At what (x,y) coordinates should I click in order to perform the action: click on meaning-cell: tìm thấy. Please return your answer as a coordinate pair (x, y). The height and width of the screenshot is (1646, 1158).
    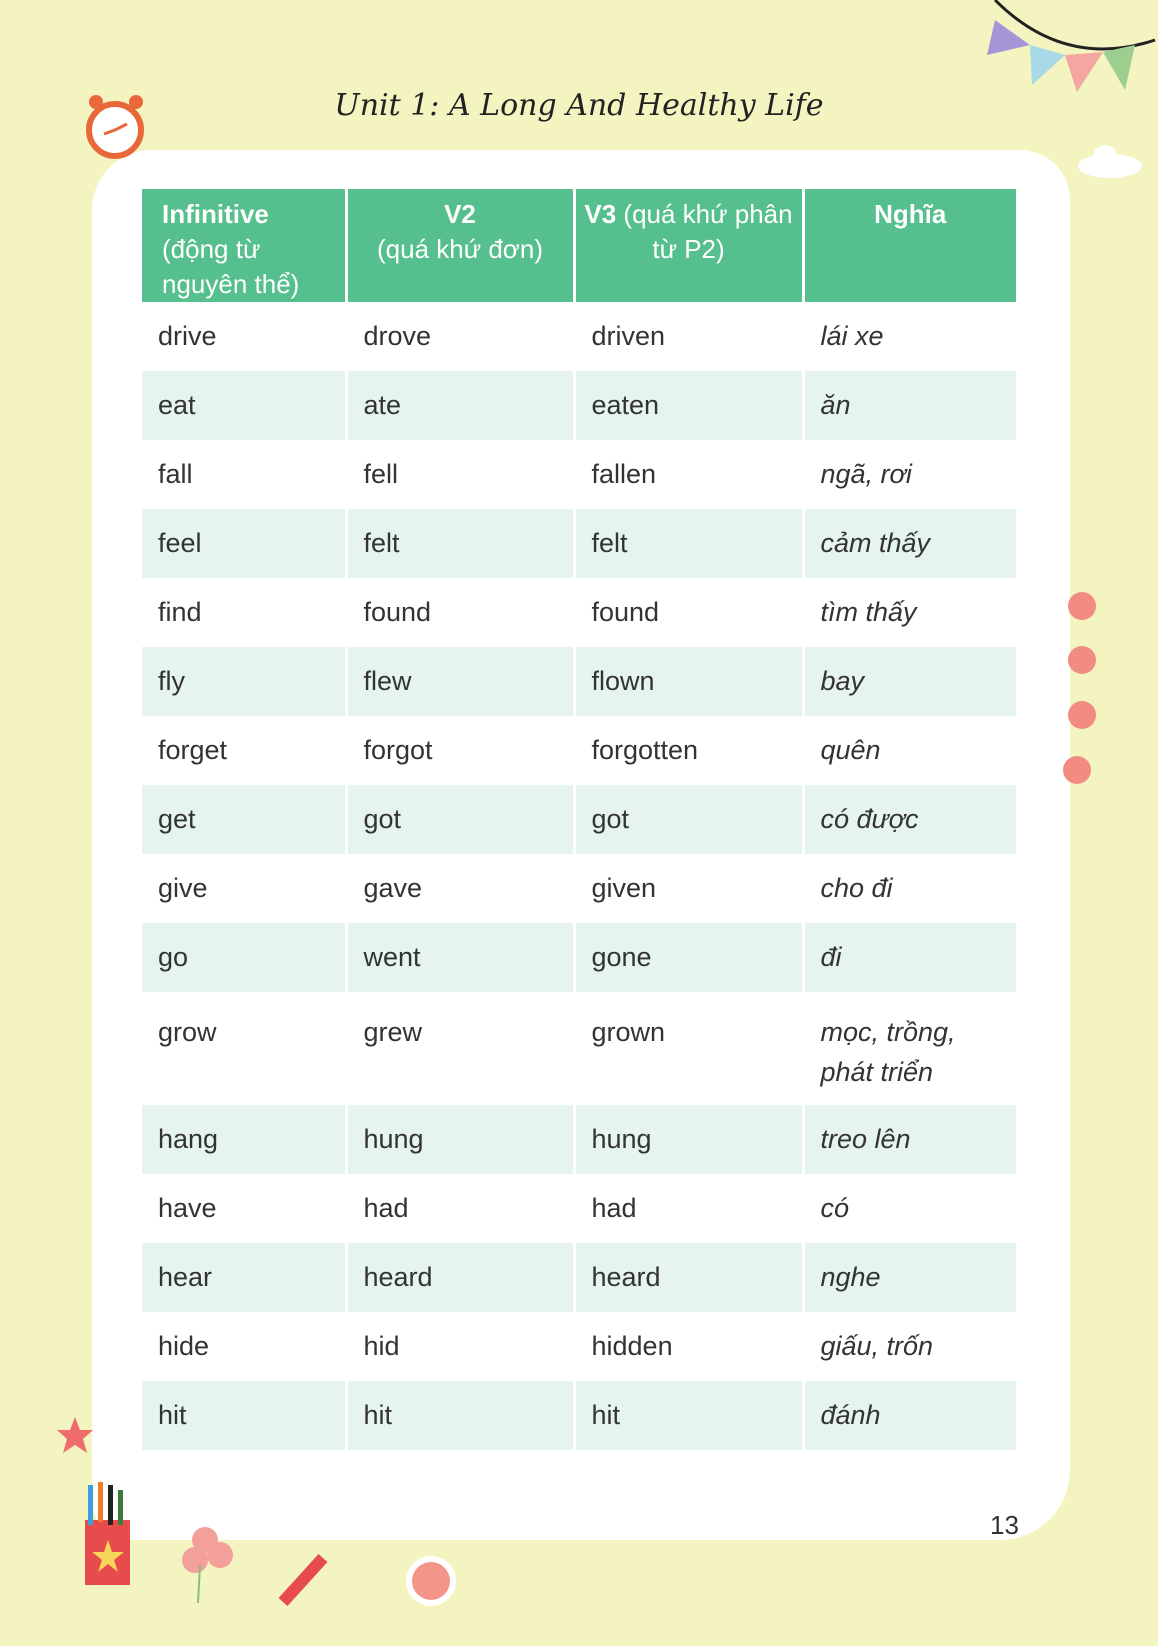
    Looking at the image, I should click on (868, 612).